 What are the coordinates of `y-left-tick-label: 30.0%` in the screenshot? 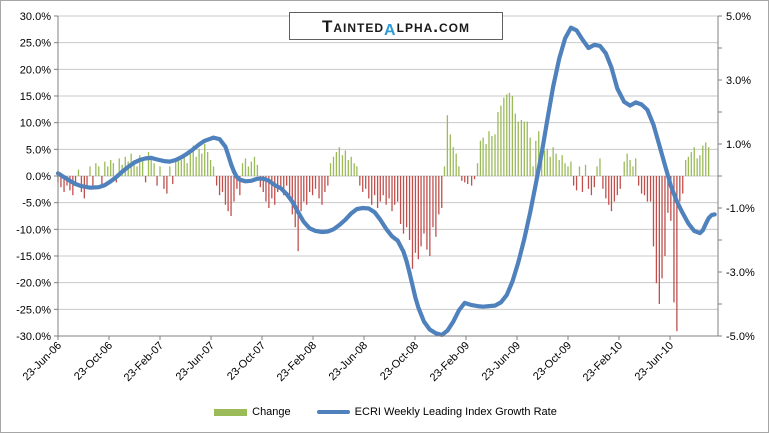 It's located at (35, 17).